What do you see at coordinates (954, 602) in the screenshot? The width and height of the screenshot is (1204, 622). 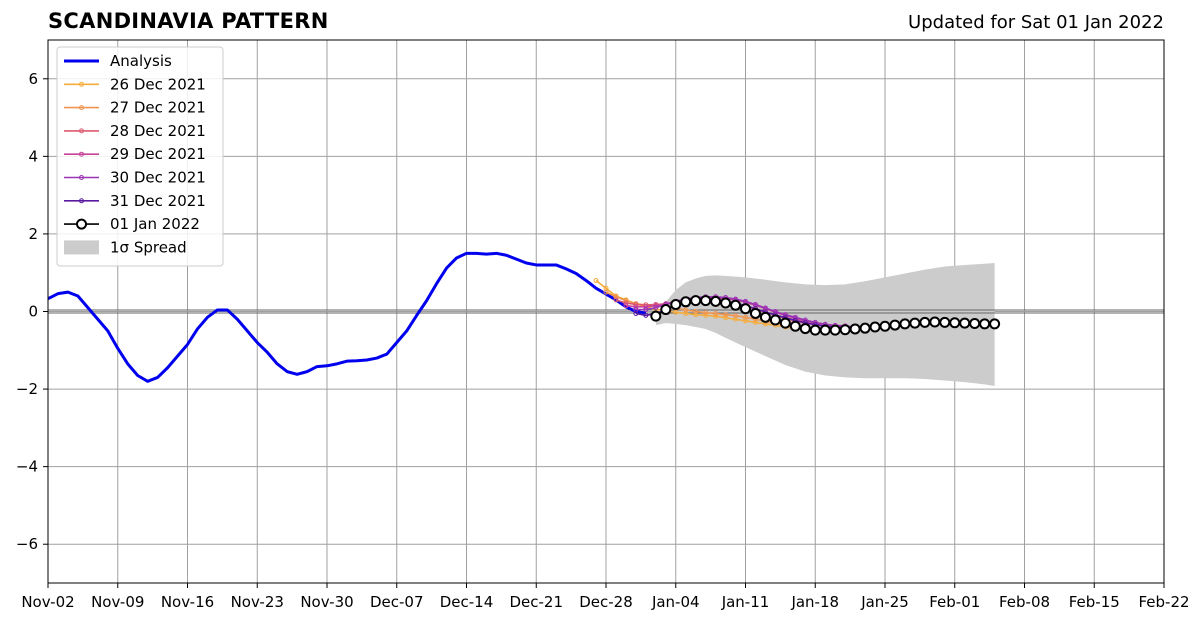 I see `x-tick-label: Feb-01` at bounding box center [954, 602].